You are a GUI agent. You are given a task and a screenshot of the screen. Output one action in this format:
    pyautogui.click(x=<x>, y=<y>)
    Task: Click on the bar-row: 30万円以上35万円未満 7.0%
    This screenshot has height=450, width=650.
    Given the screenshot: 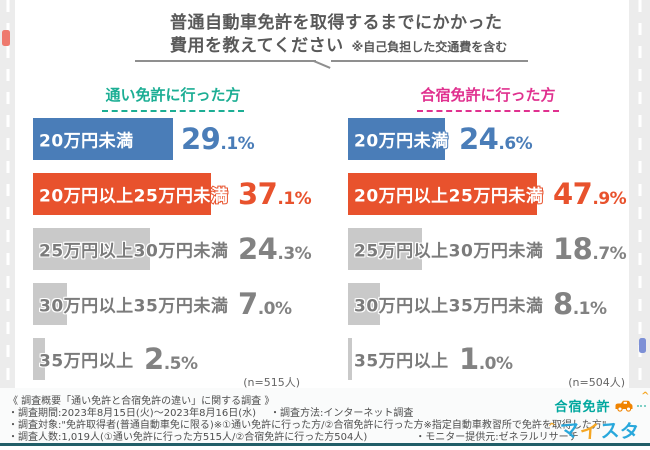 What is the action you would take?
    pyautogui.click(x=183, y=304)
    